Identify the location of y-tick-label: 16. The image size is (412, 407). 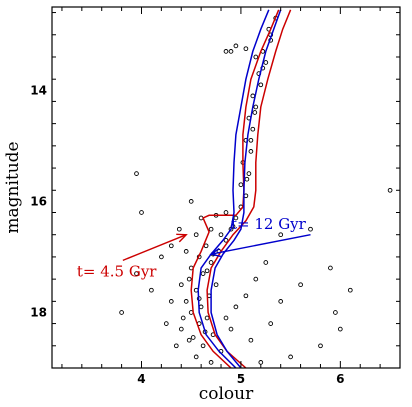
(38, 201).